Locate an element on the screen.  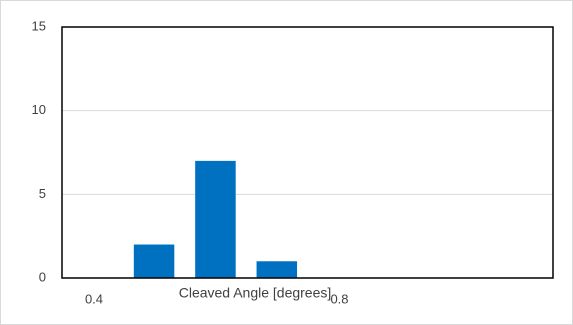
x-axis-ticks: 0.4 0.8 is located at coordinates (217, 299).